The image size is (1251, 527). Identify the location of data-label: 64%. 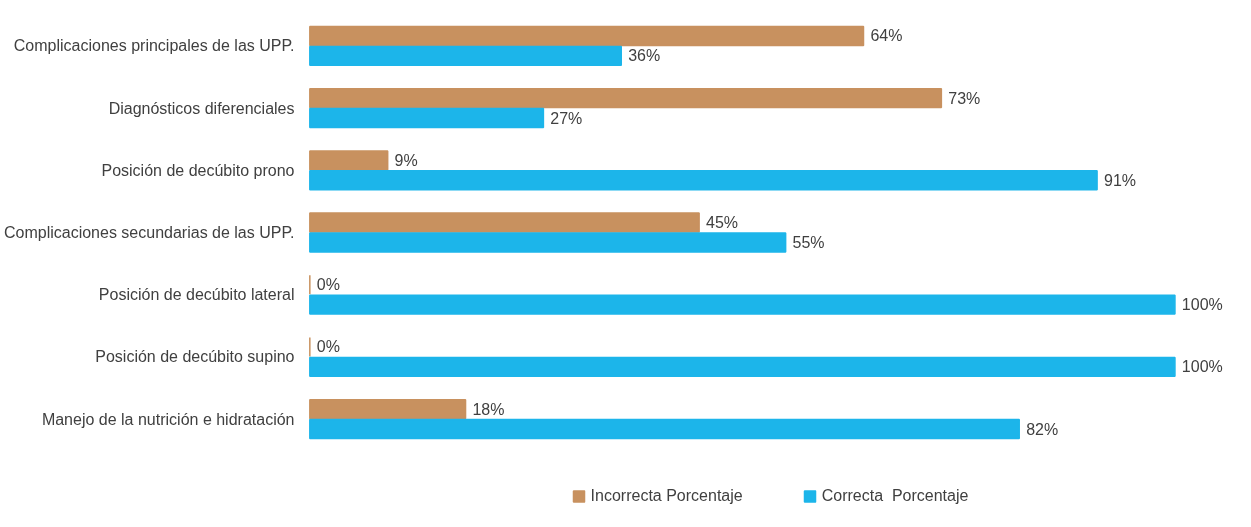
(886, 36).